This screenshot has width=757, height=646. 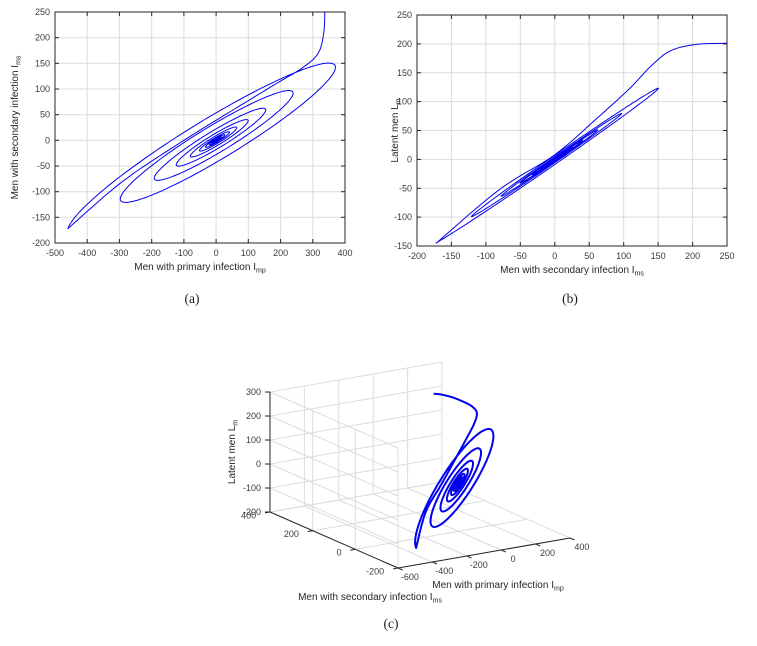 What do you see at coordinates (55, 253) in the screenshot?
I see `svg-text: -500` at bounding box center [55, 253].